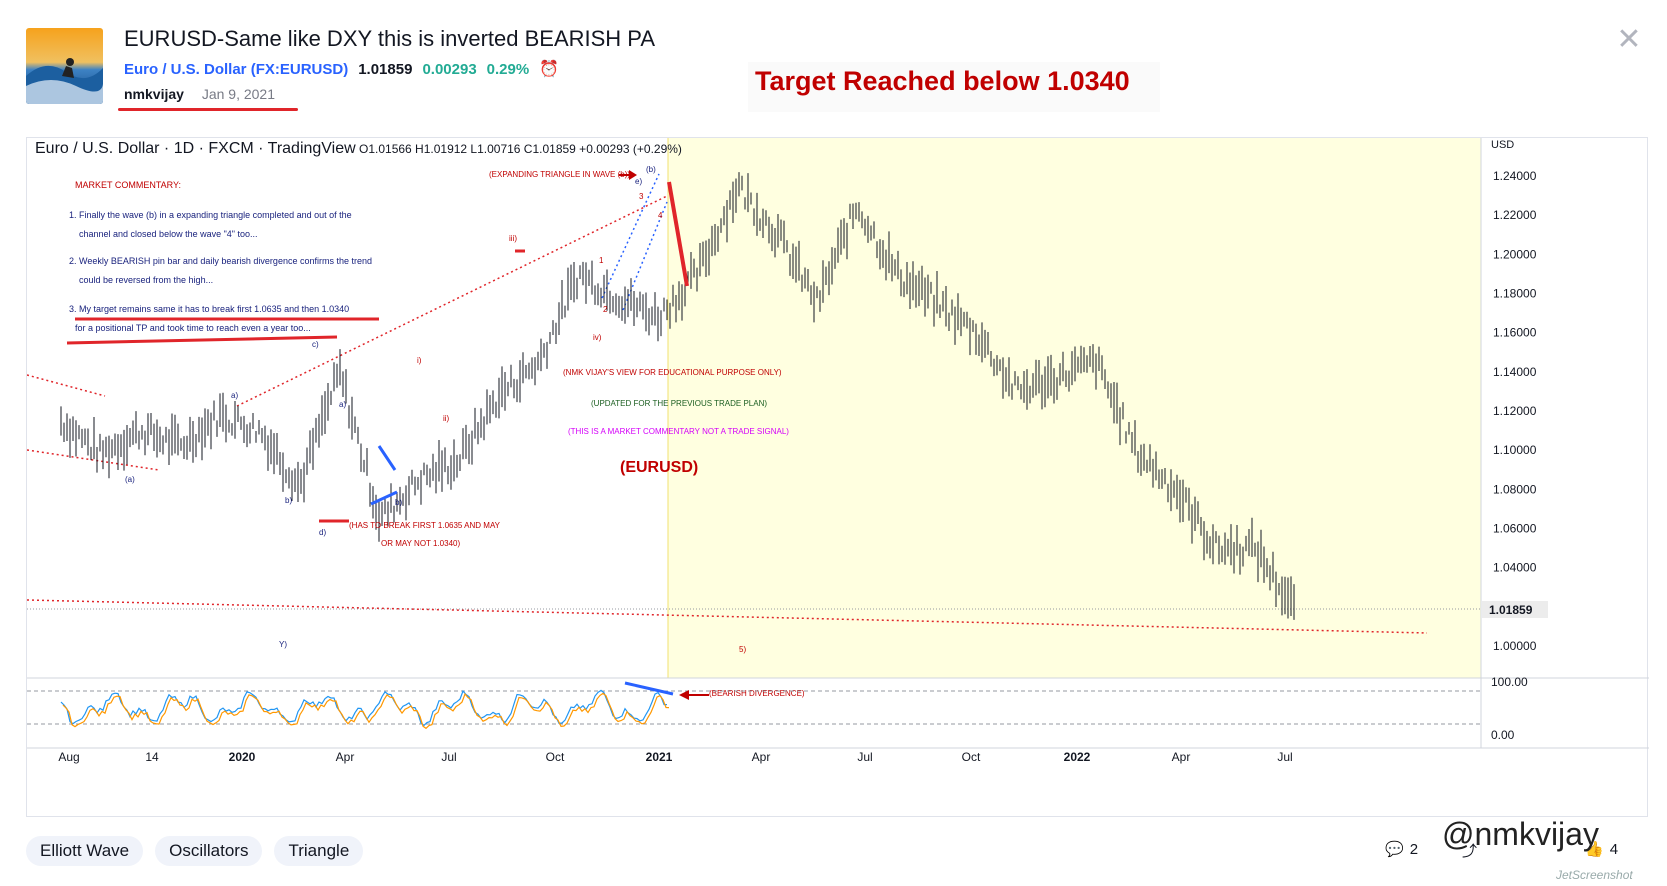 The image size is (1667, 886). What do you see at coordinates (315, 344) in the screenshot?
I see `wave-c: c)` at bounding box center [315, 344].